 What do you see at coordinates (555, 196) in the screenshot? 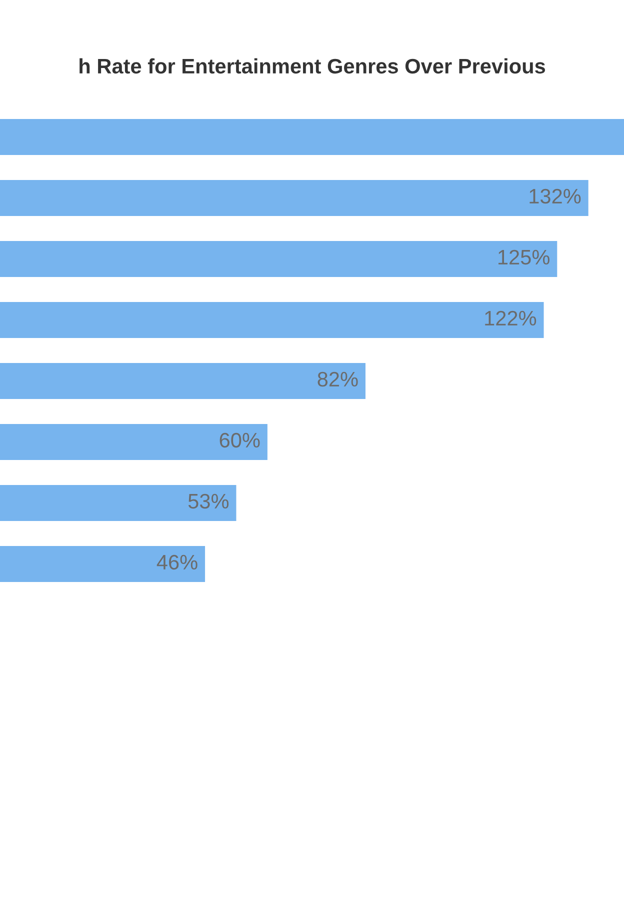
I see `data-label: 132%` at bounding box center [555, 196].